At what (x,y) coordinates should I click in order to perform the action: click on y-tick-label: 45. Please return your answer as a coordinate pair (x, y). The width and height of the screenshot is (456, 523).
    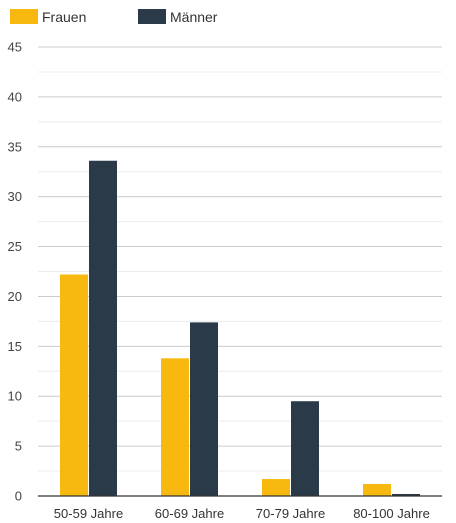
    Looking at the image, I should click on (15, 47).